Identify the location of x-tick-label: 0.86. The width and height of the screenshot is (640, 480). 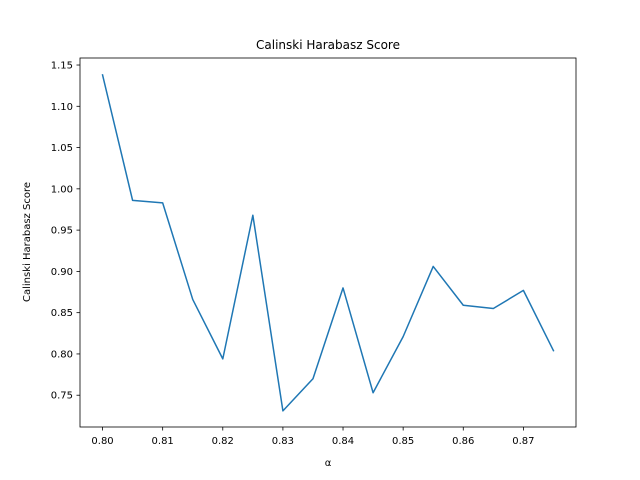
(463, 441).